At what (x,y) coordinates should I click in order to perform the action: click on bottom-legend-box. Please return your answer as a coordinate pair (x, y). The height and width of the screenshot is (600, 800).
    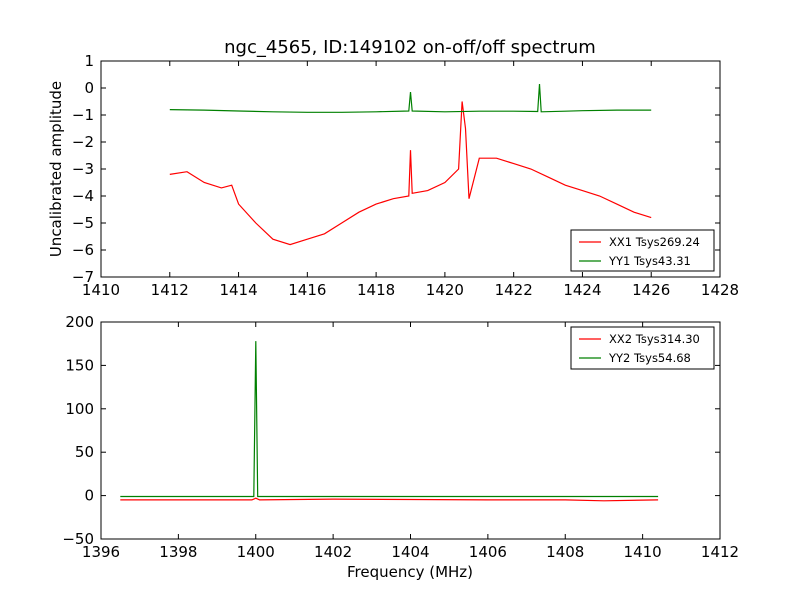
    Looking at the image, I should click on (642, 348).